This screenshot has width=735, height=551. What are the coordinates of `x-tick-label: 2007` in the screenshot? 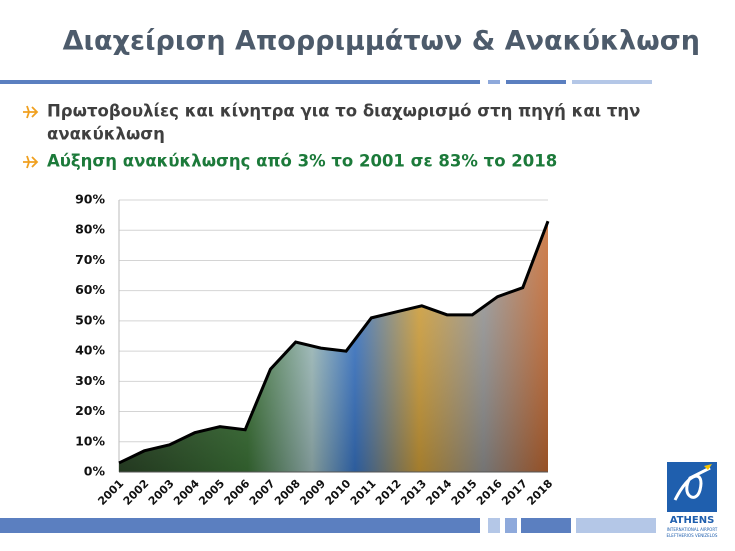 It's located at (262, 492).